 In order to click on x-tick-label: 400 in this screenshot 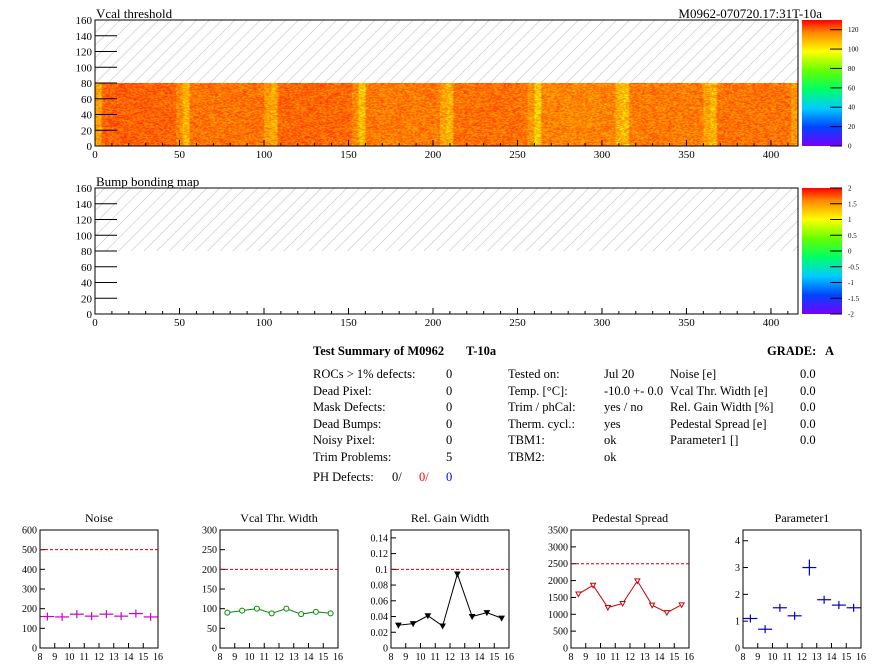, I will do `click(771, 155)`.